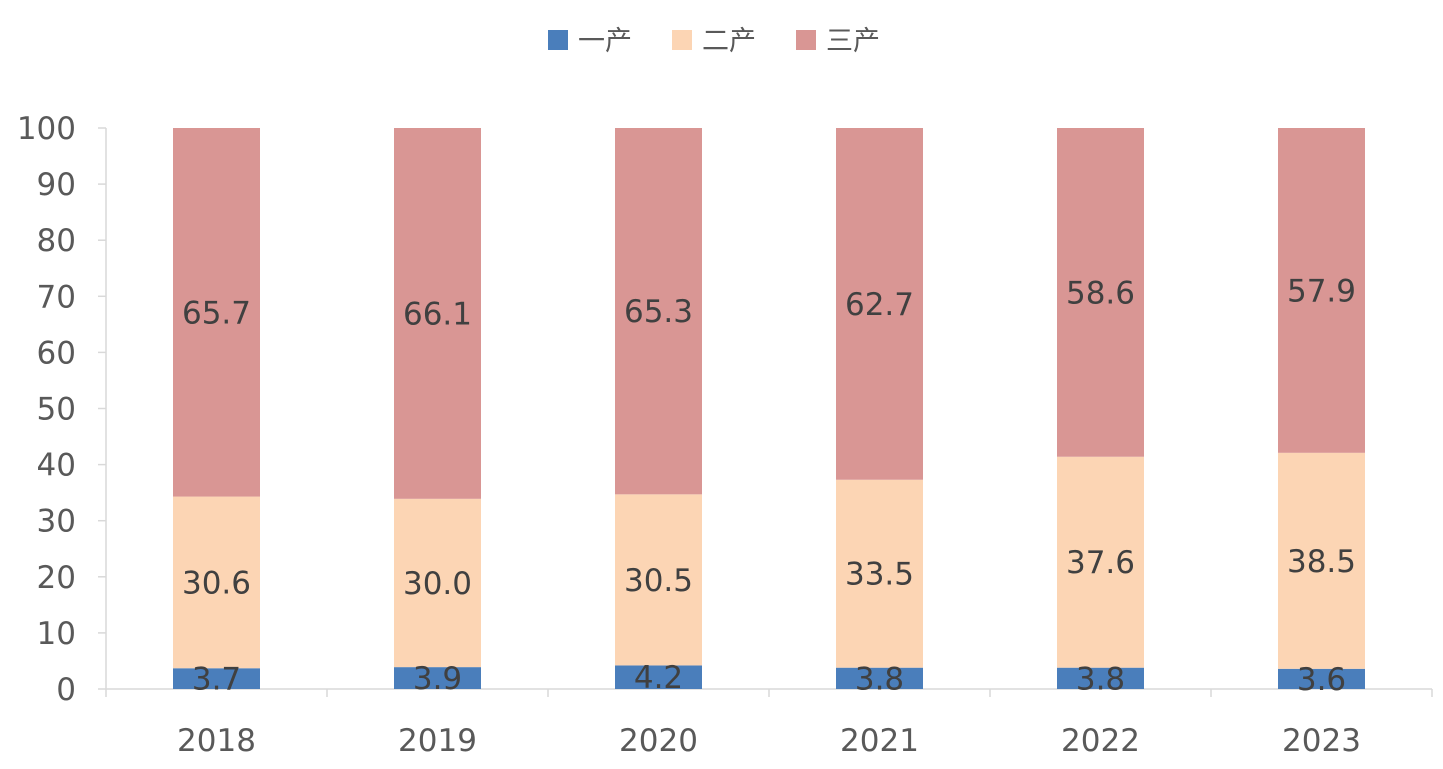 This screenshot has width=1443, height=769. What do you see at coordinates (56, 353) in the screenshot?
I see `y-tick-label: 60` at bounding box center [56, 353].